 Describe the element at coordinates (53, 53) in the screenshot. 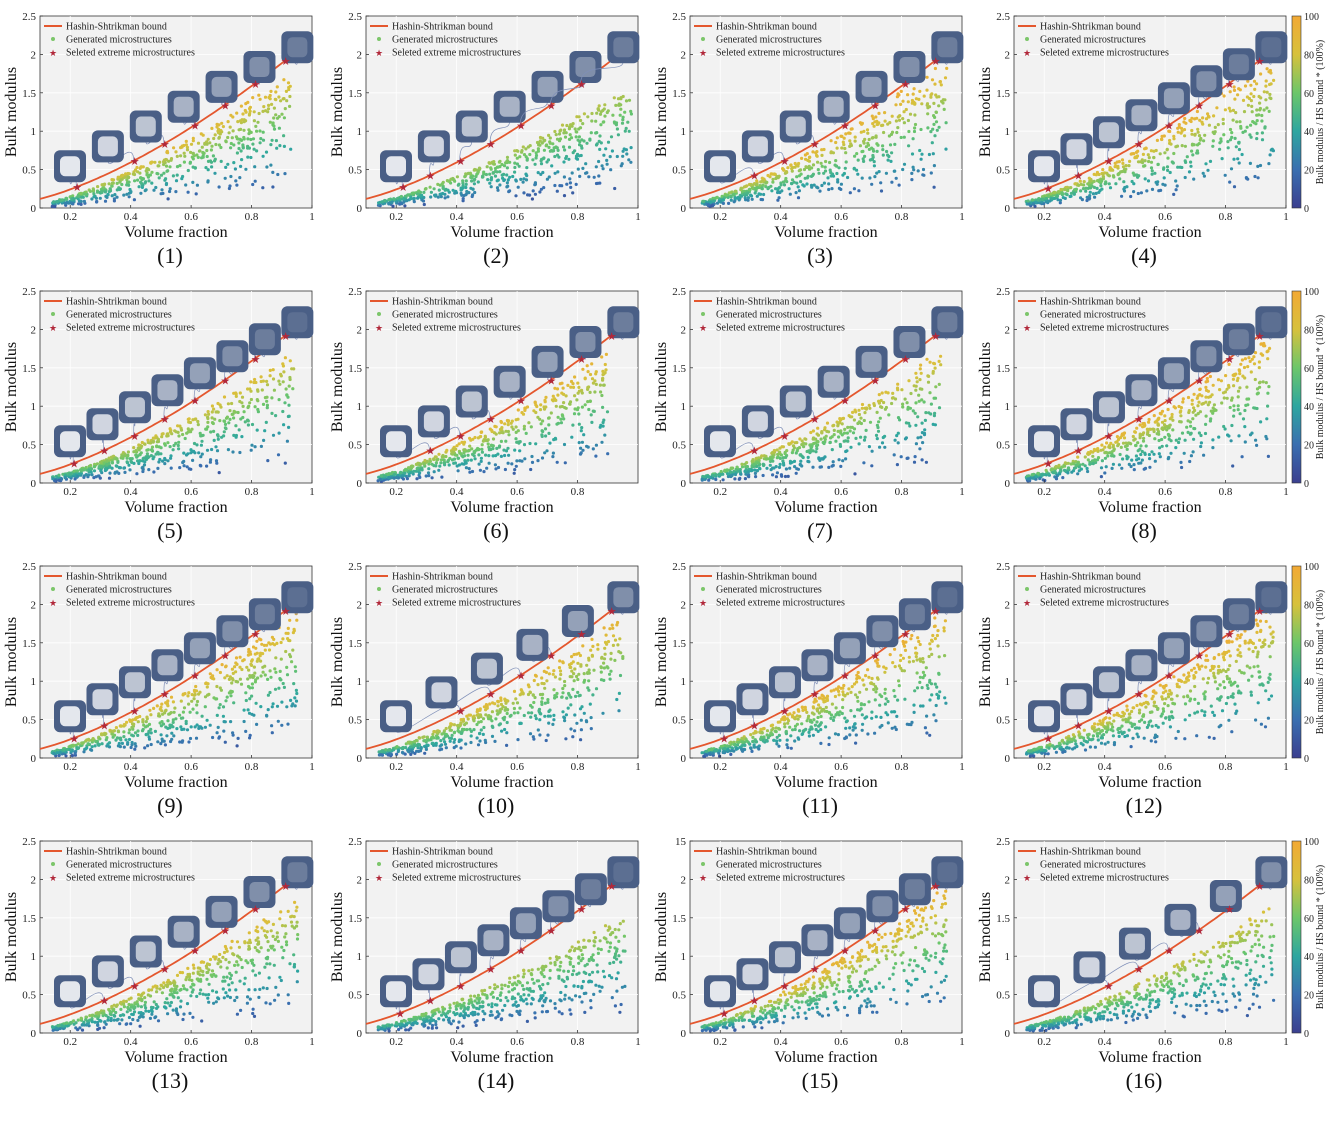

I see `legend-swatch-star: ★` at that location.